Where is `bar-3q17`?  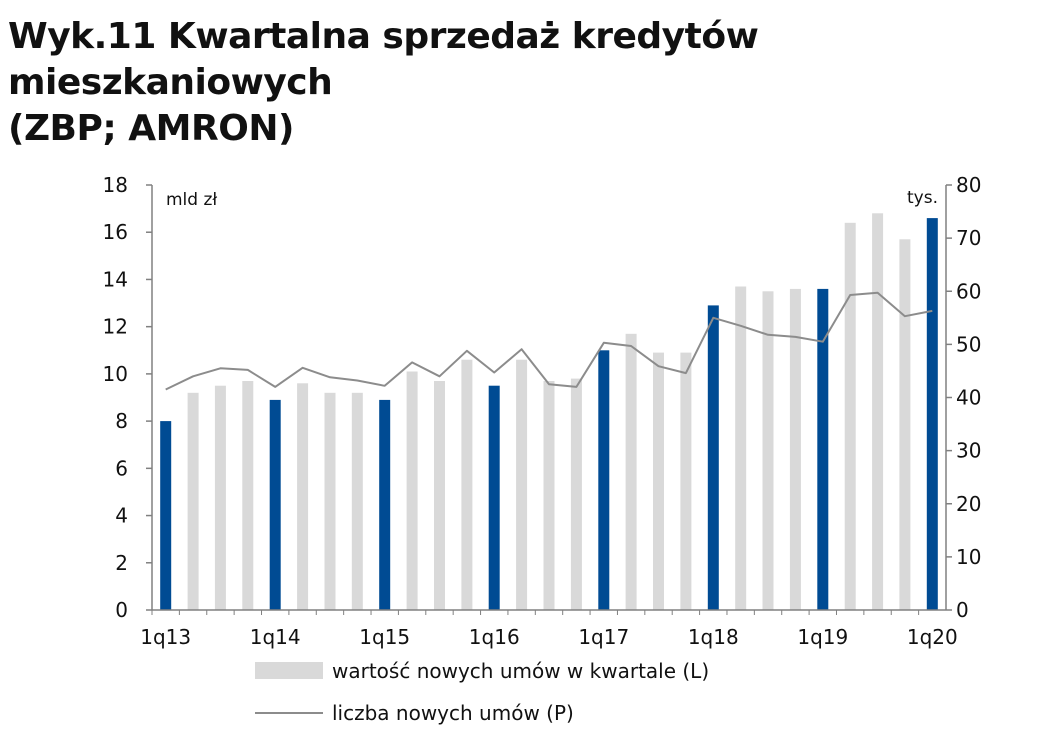 bar-3q17 is located at coordinates (658, 481).